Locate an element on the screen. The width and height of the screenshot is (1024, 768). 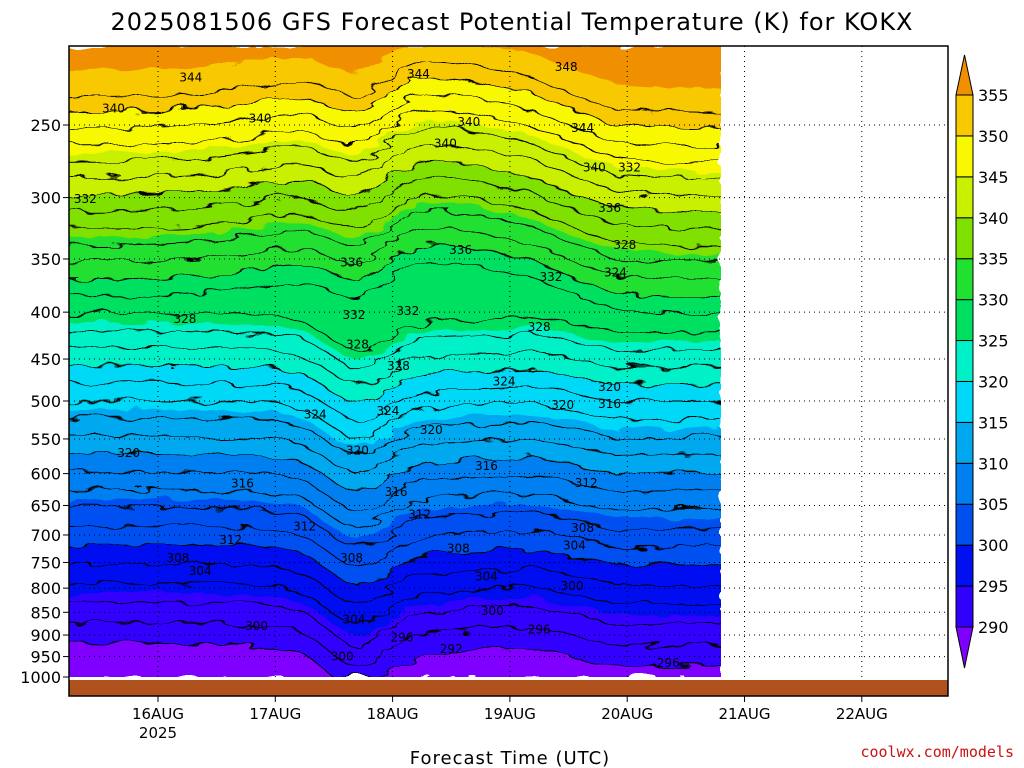
colorbar-label: 315 is located at coordinates (993, 422).